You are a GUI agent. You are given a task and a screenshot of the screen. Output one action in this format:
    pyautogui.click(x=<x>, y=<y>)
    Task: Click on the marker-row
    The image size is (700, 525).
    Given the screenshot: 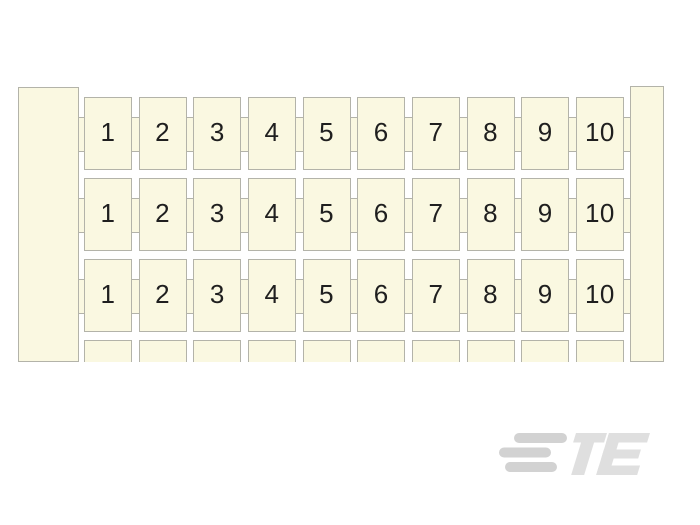 What is the action you would take?
    pyautogui.click(x=354, y=351)
    